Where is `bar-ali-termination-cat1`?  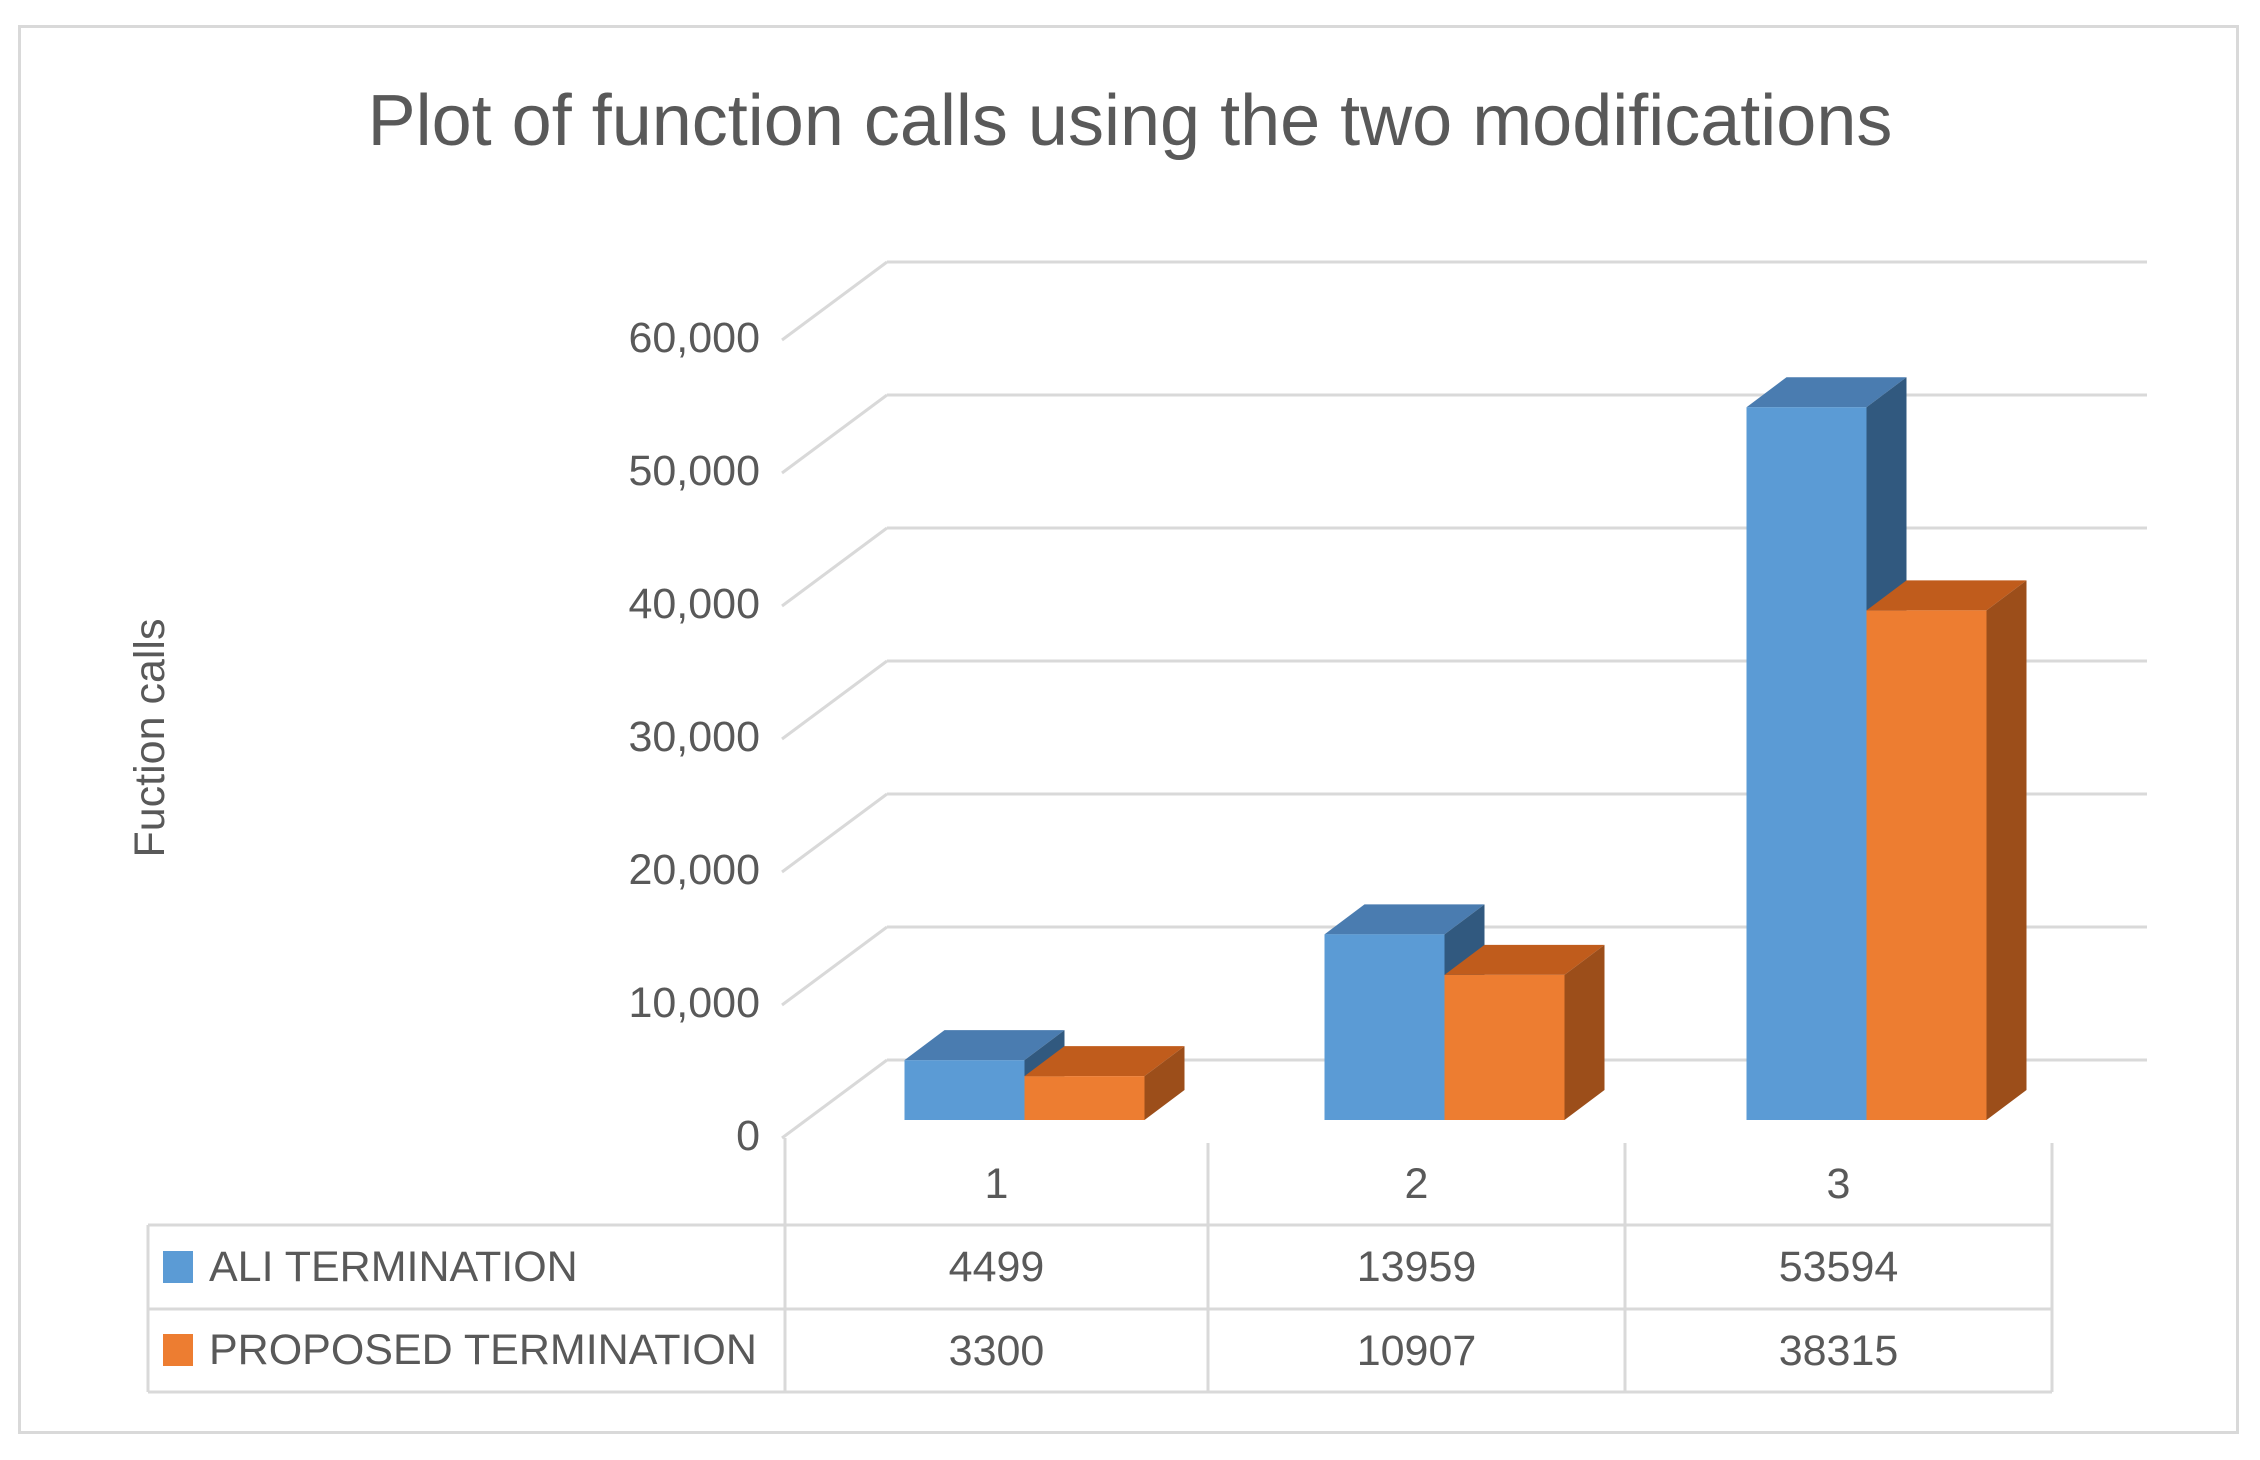
bar-ali-termination-cat1 is located at coordinates (964, 1090).